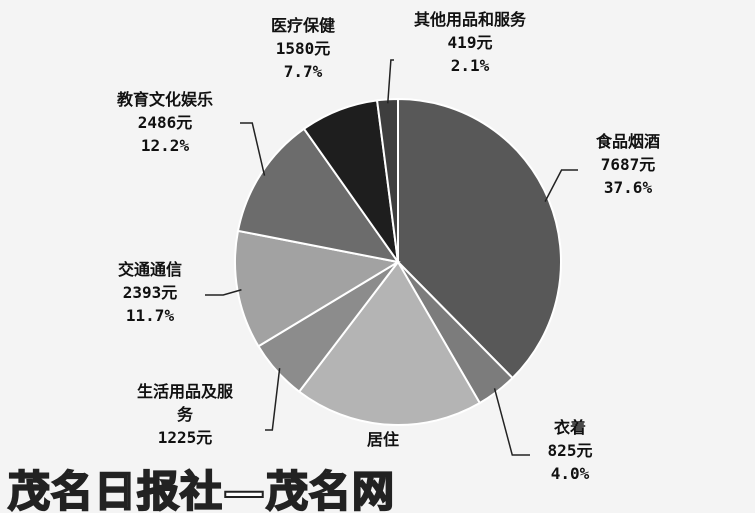 This screenshot has width=755, height=513. I want to click on value-label: 7687元, so click(628, 164).